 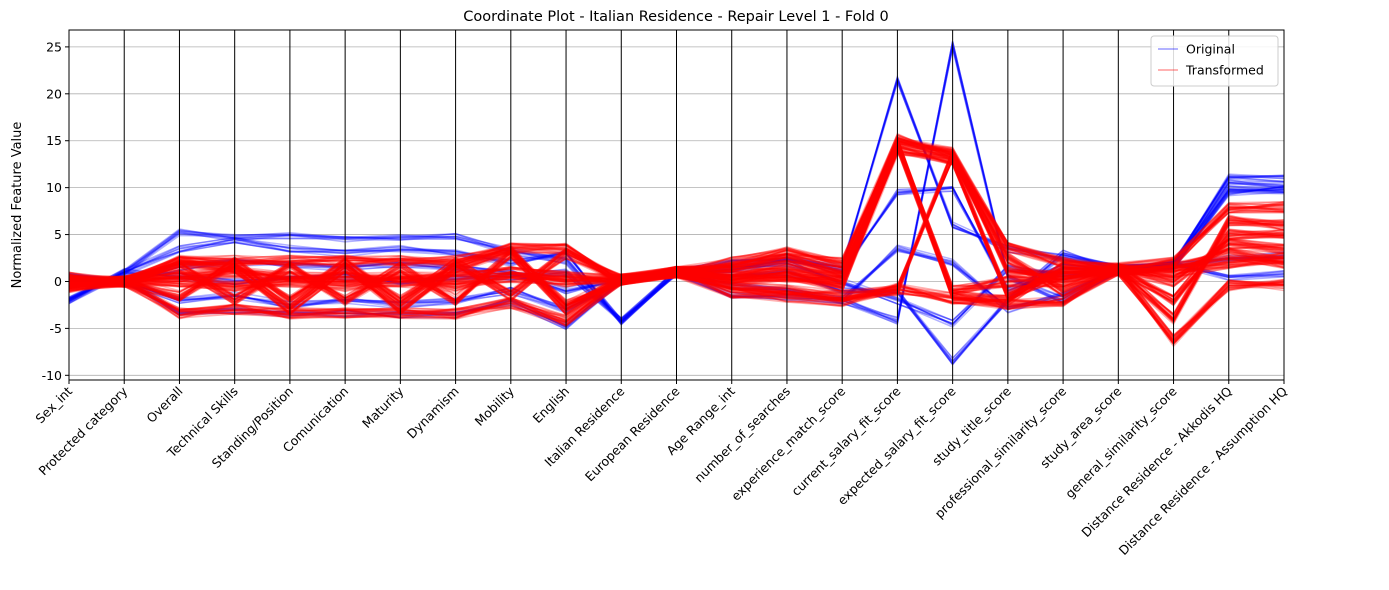 I want to click on x-tick-label: Dynamism, so click(x=433, y=413).